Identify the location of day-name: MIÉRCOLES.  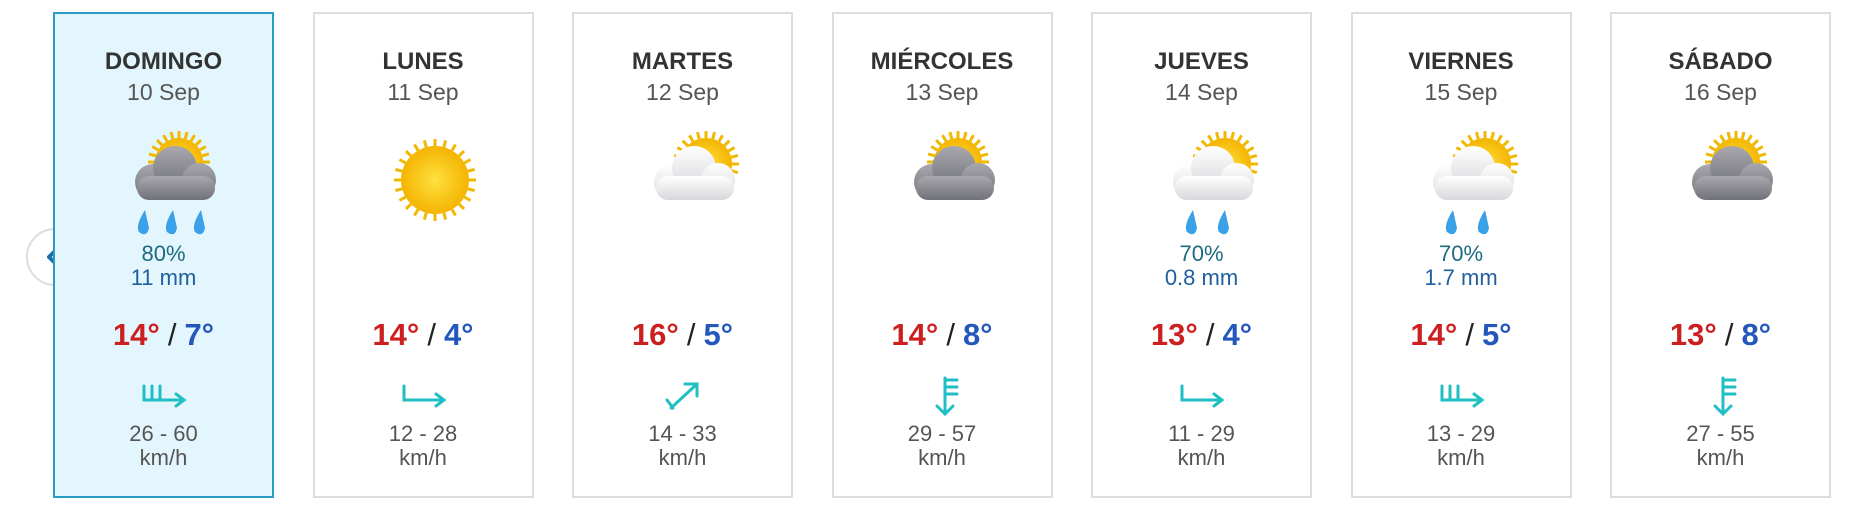
(942, 61).